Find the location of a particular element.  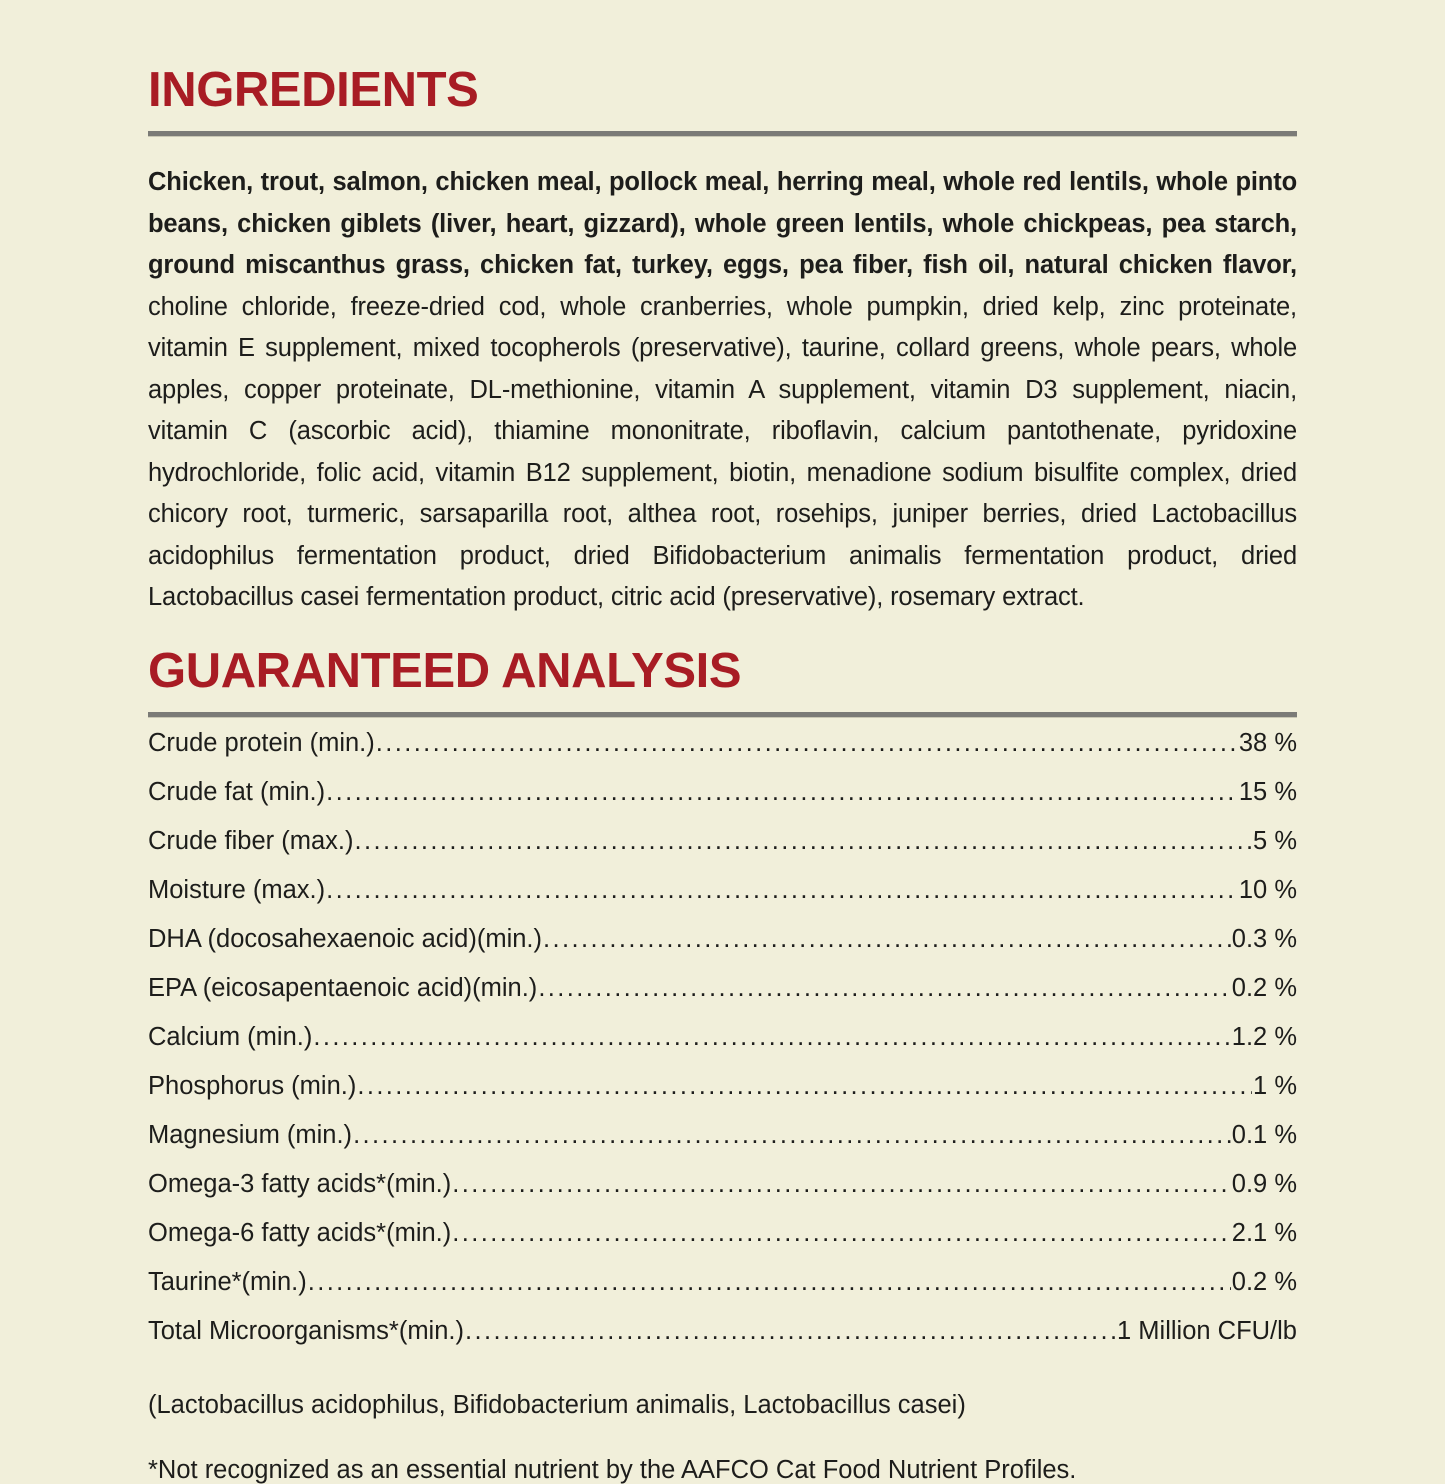

nutrient-label: Taurine*(min.) is located at coordinates (227, 1281).